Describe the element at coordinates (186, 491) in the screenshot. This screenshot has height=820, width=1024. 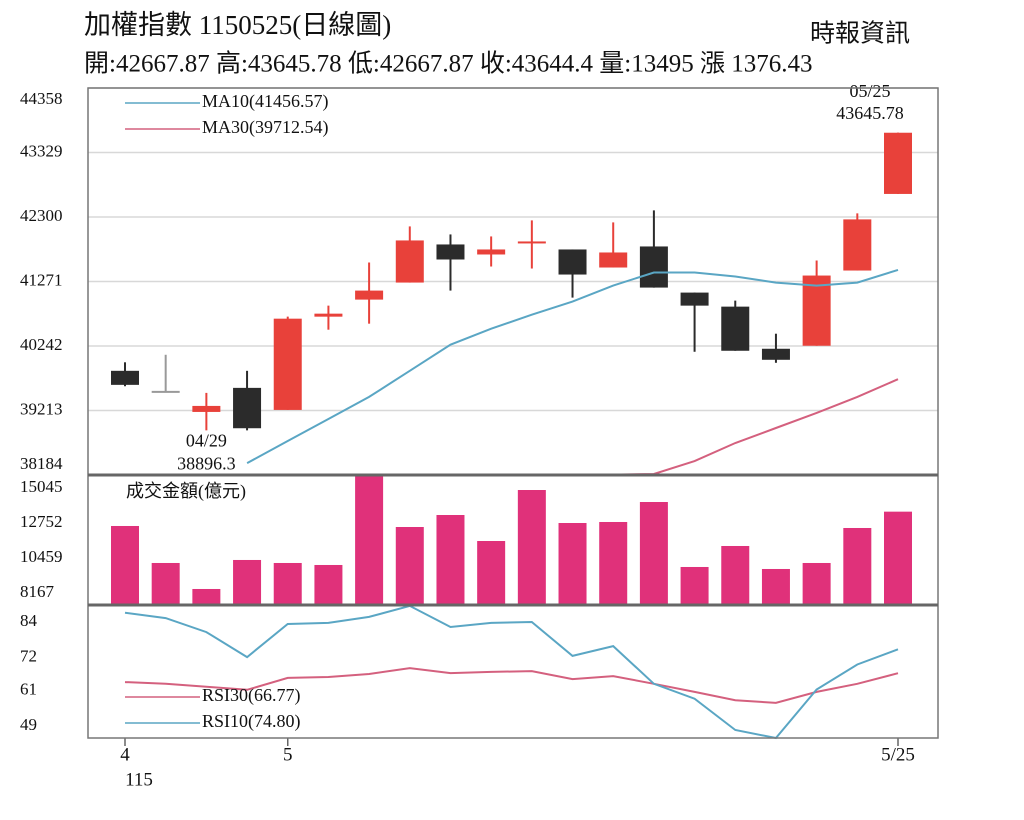
I see `panel-title: 成交金額(億元)` at that location.